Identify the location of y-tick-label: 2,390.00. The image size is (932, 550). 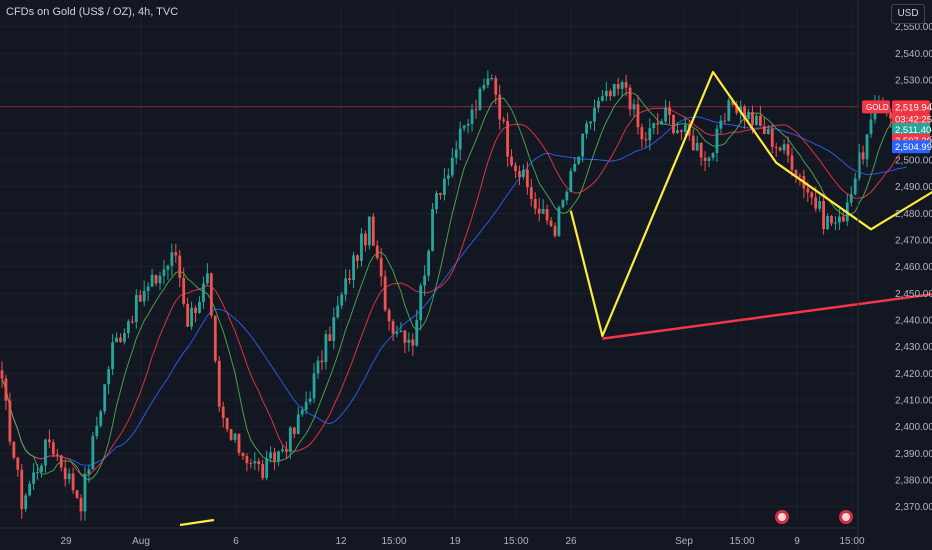
(913, 454).